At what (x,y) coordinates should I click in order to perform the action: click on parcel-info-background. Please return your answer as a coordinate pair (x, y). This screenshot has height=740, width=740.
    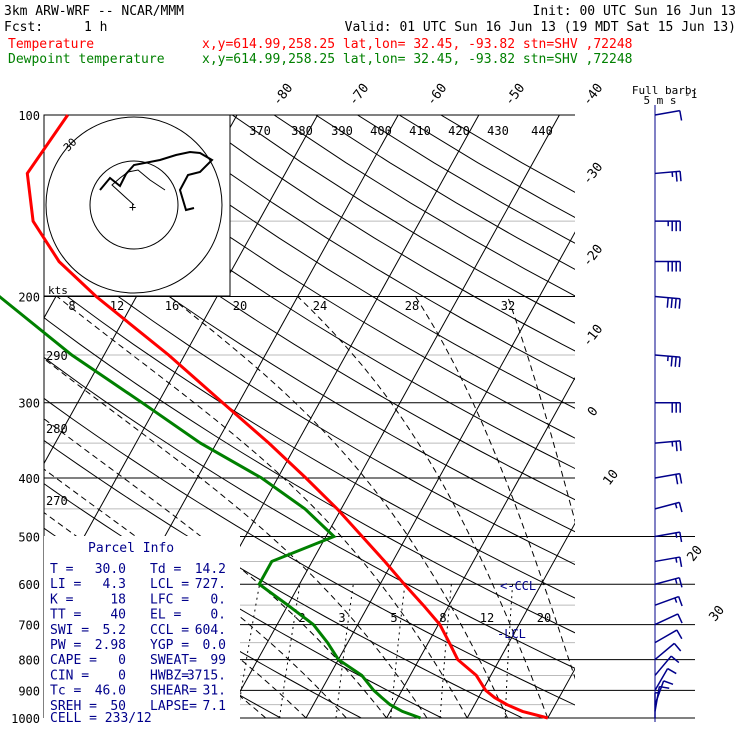
    Looking at the image, I should click on (142, 629).